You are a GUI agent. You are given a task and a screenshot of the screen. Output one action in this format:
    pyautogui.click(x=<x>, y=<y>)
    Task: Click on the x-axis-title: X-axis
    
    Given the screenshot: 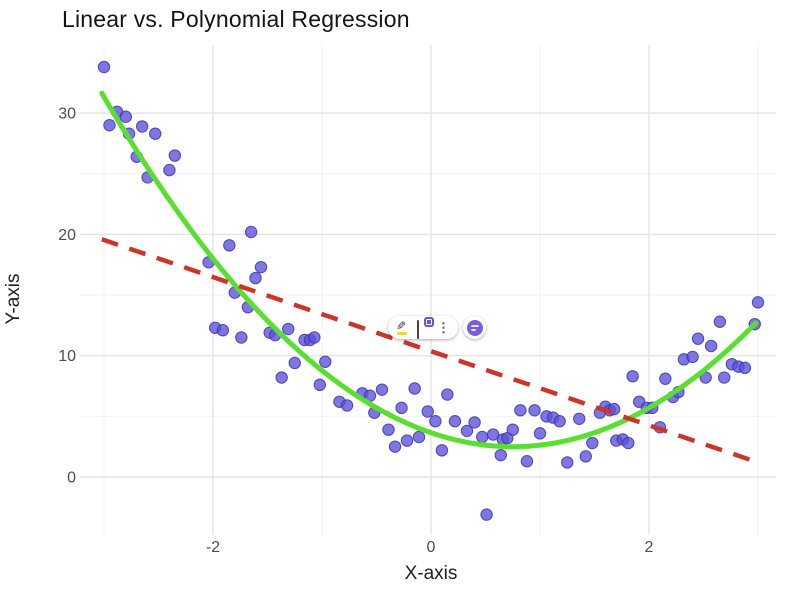 What is the action you would take?
    pyautogui.click(x=431, y=573)
    